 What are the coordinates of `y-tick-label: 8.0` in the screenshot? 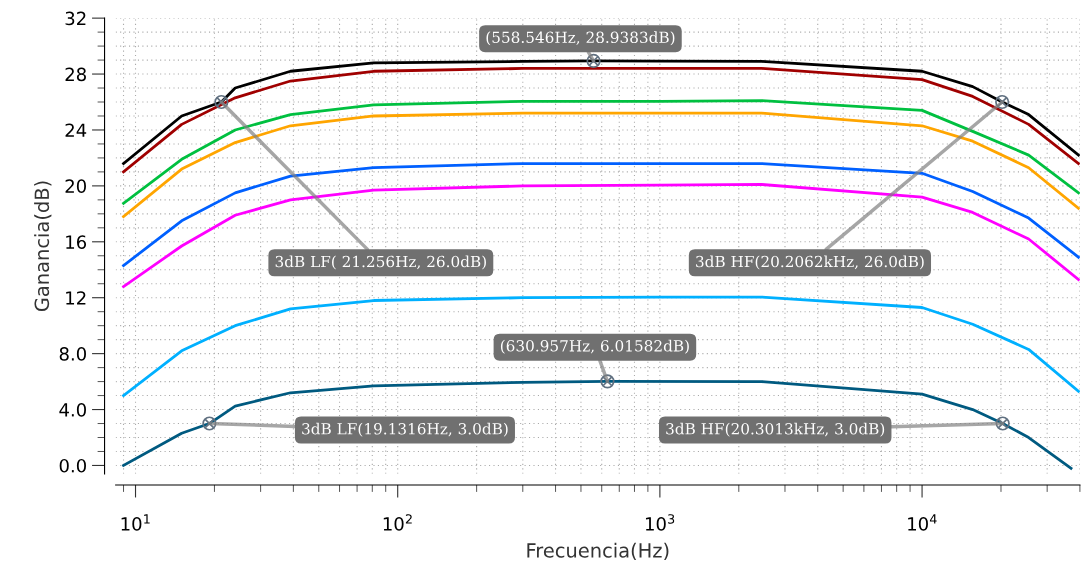 It's located at (72, 354).